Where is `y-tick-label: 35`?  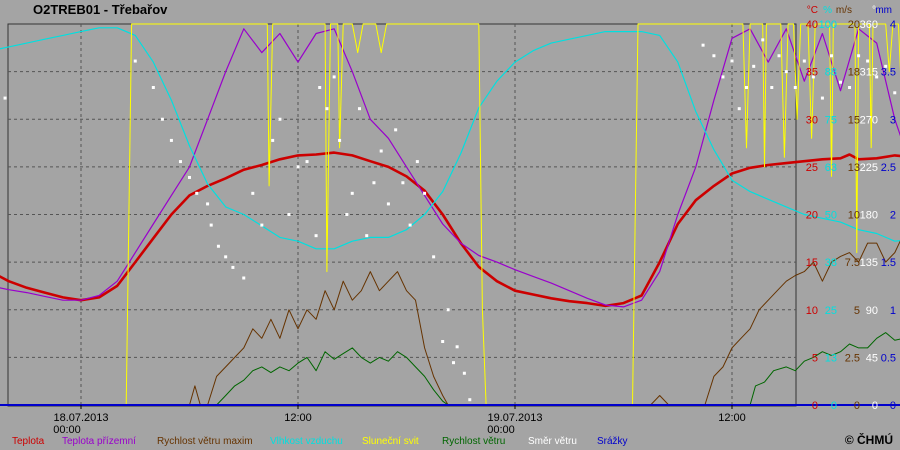
y-tick-label: 35 is located at coordinates (812, 73).